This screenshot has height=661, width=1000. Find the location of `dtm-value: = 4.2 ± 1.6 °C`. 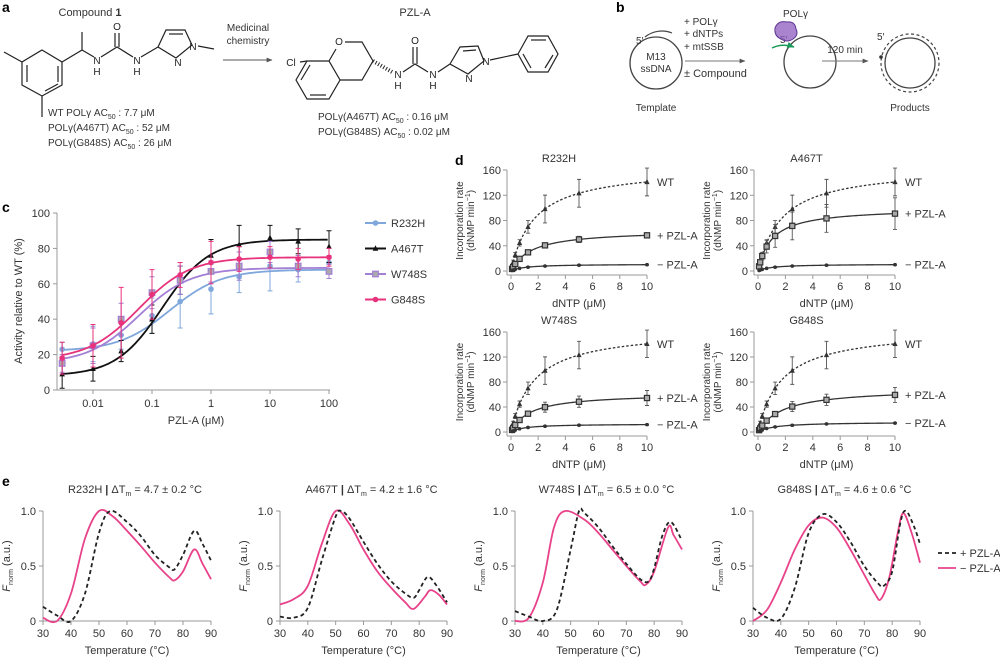

dtm-value: = 4.2 ± 1.6 °C is located at coordinates (402, 490).